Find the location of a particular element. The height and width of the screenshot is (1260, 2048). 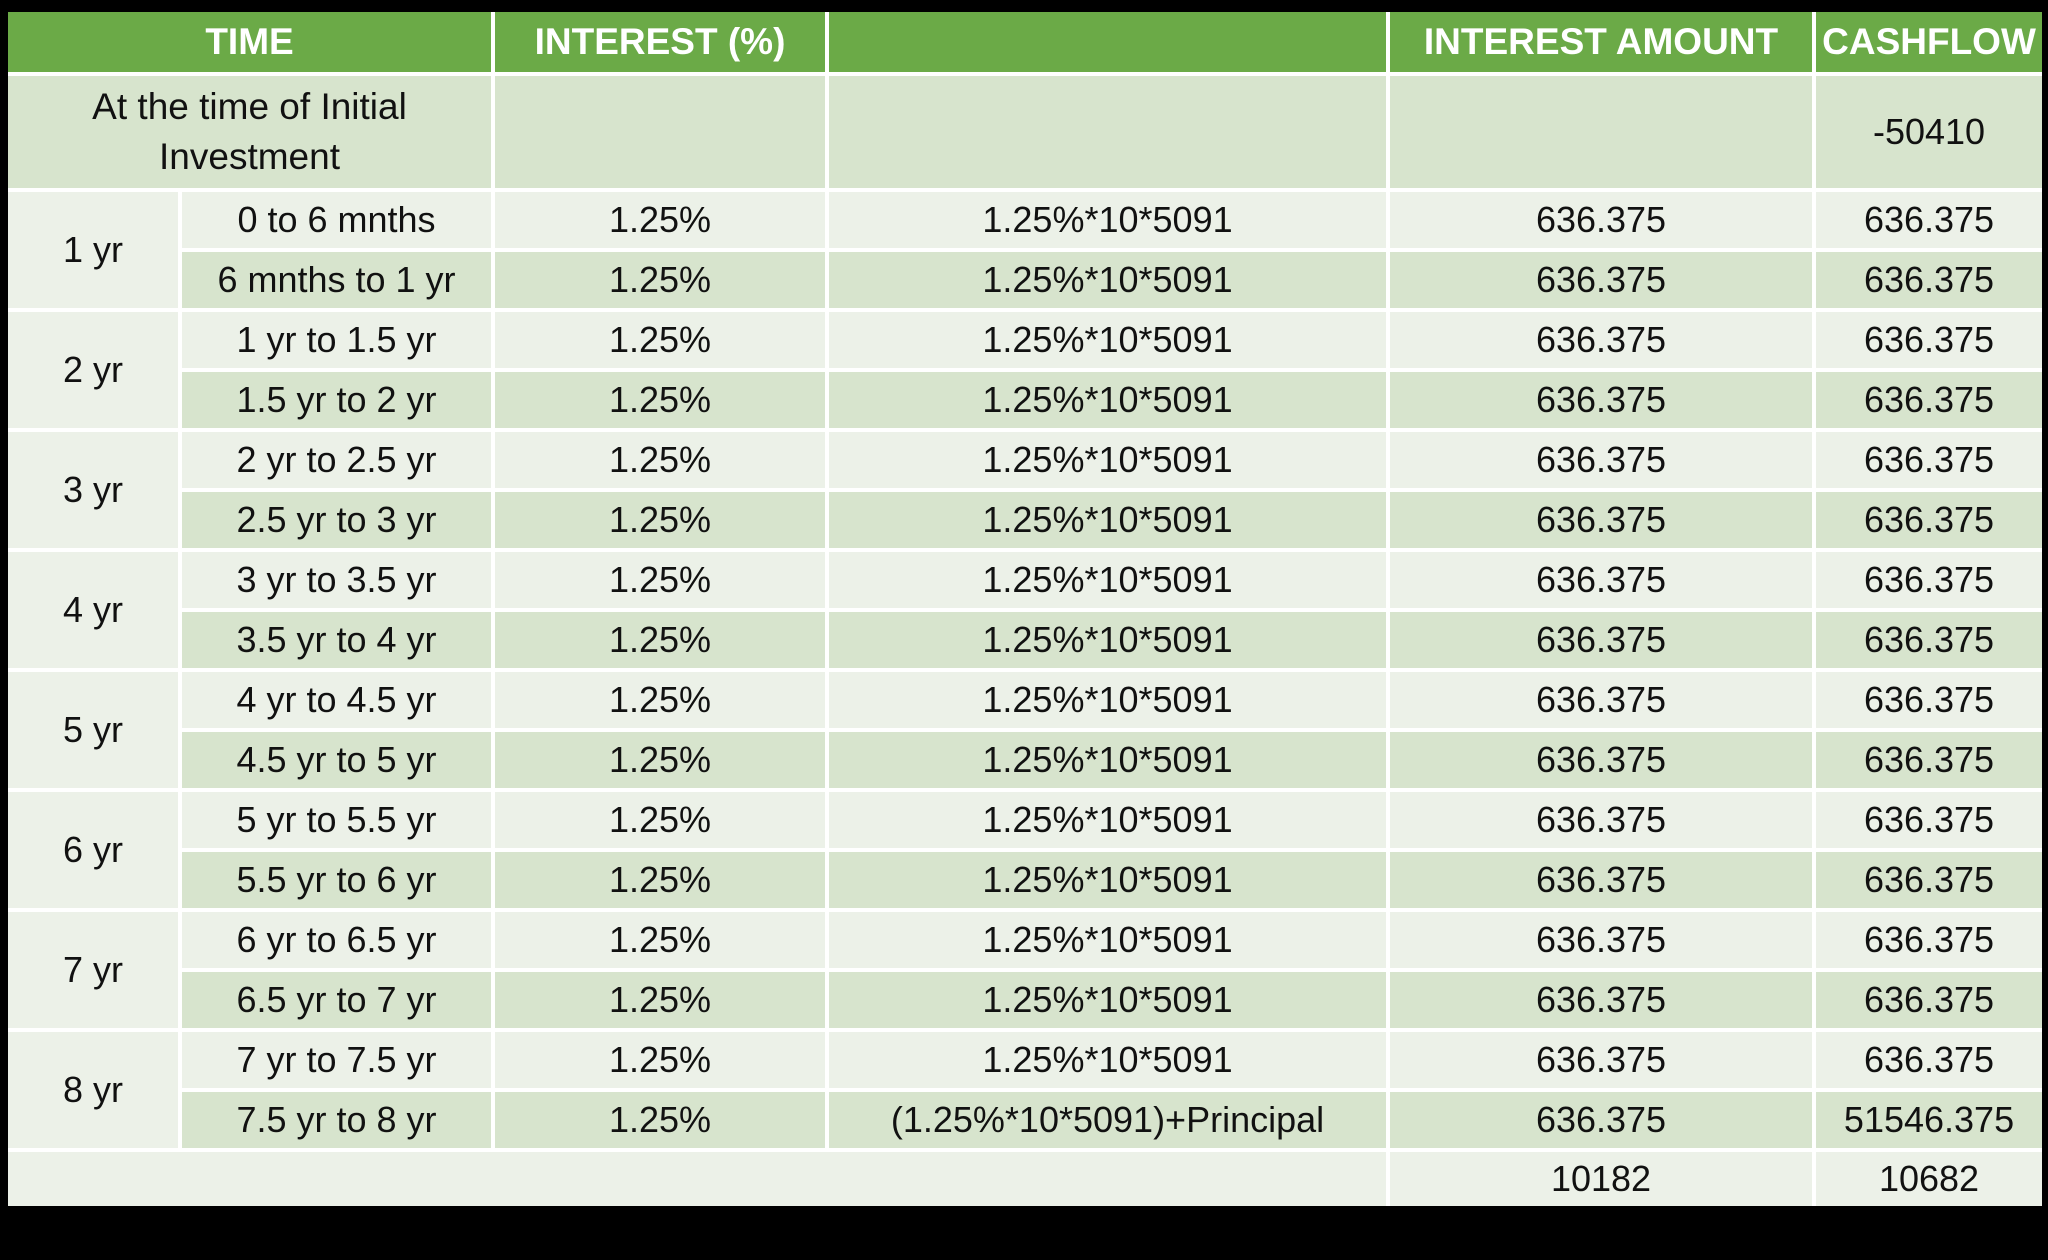

year-cell: 1 yr is located at coordinates (94, 250).